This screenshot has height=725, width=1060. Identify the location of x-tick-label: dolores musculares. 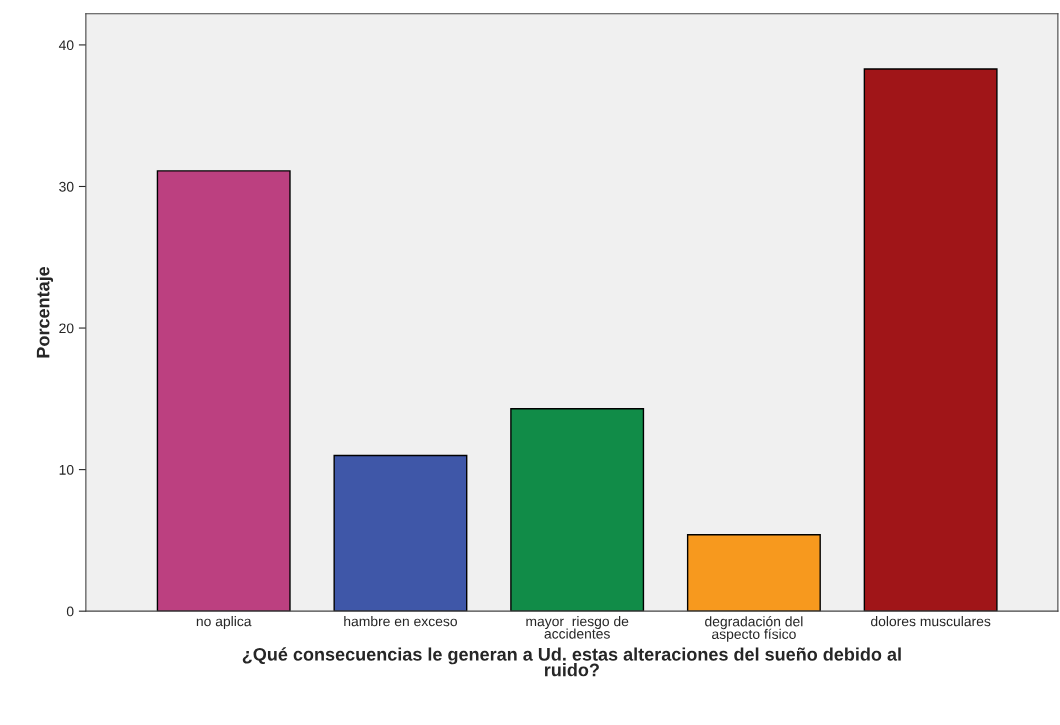
(931, 621).